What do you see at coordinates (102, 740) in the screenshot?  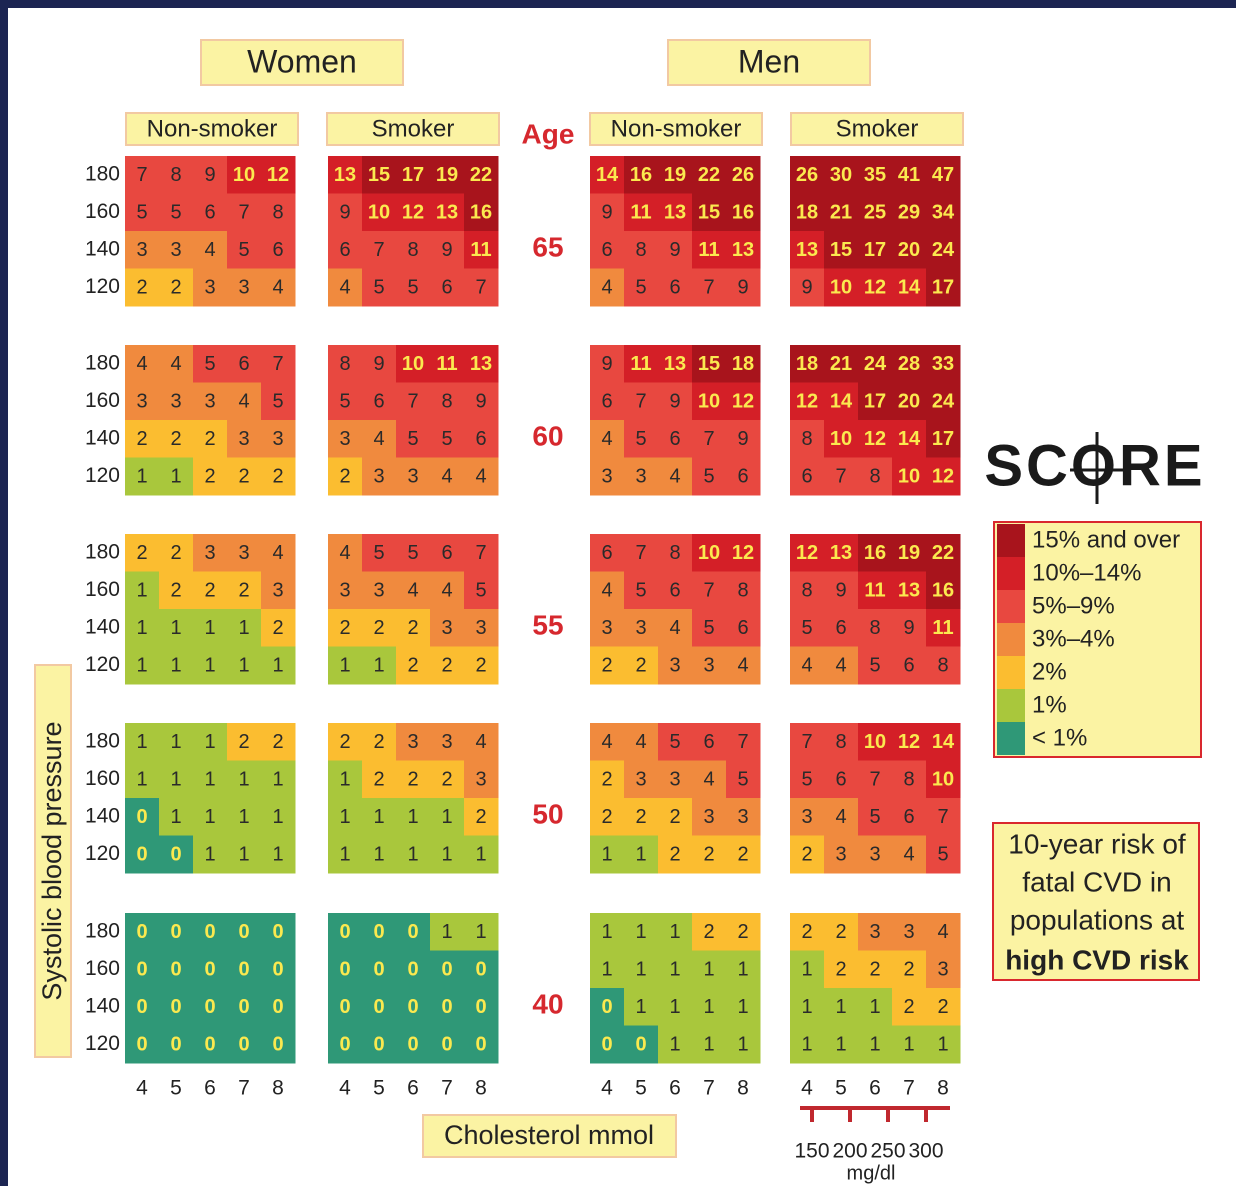 I see `sbp-label: 180` at bounding box center [102, 740].